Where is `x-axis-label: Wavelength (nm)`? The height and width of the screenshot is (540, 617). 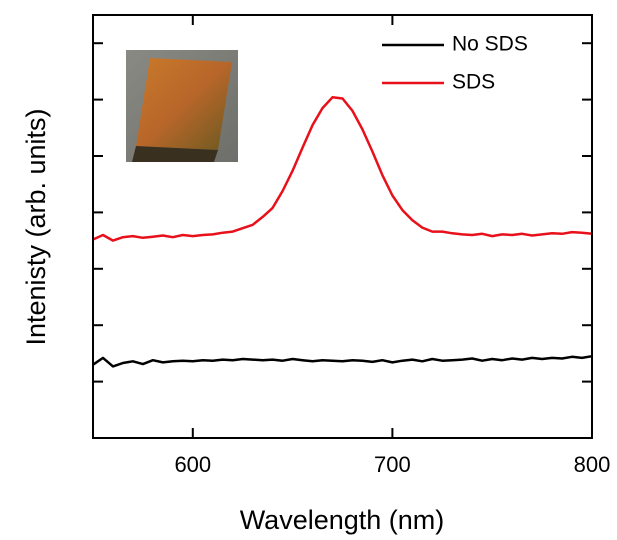 x-axis-label: Wavelength (nm) is located at coordinates (342, 520).